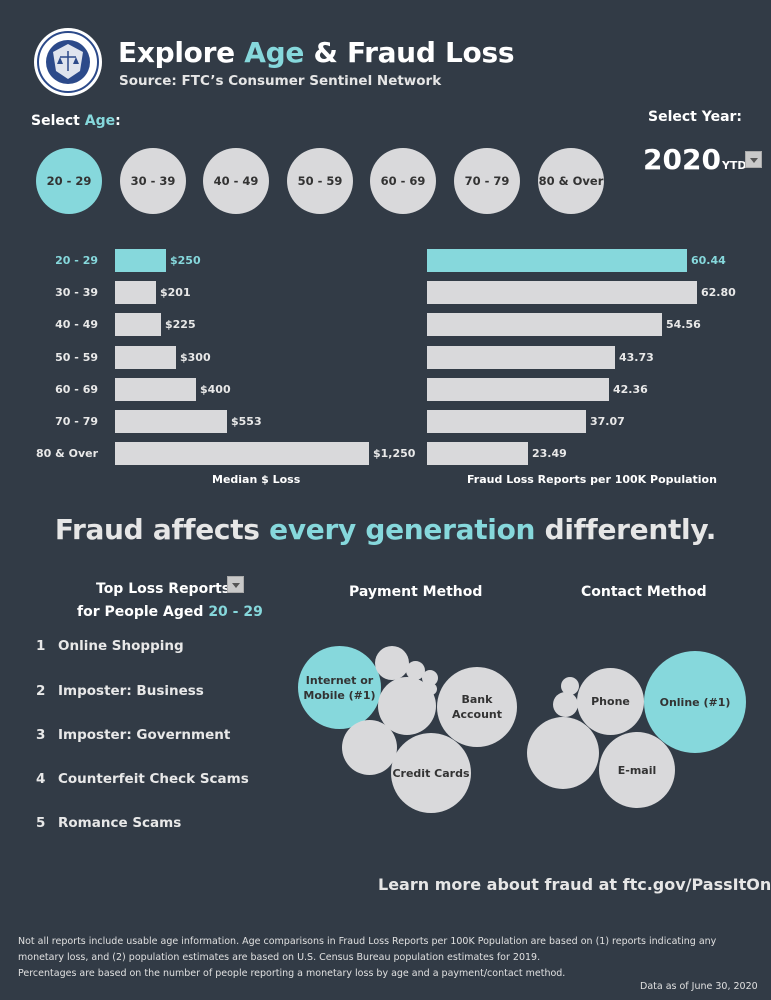 Image resolution: width=771 pixels, height=1000 pixels. Describe the element at coordinates (718, 293) in the screenshot. I see `reports-bar-value-label: 62.80` at that location.